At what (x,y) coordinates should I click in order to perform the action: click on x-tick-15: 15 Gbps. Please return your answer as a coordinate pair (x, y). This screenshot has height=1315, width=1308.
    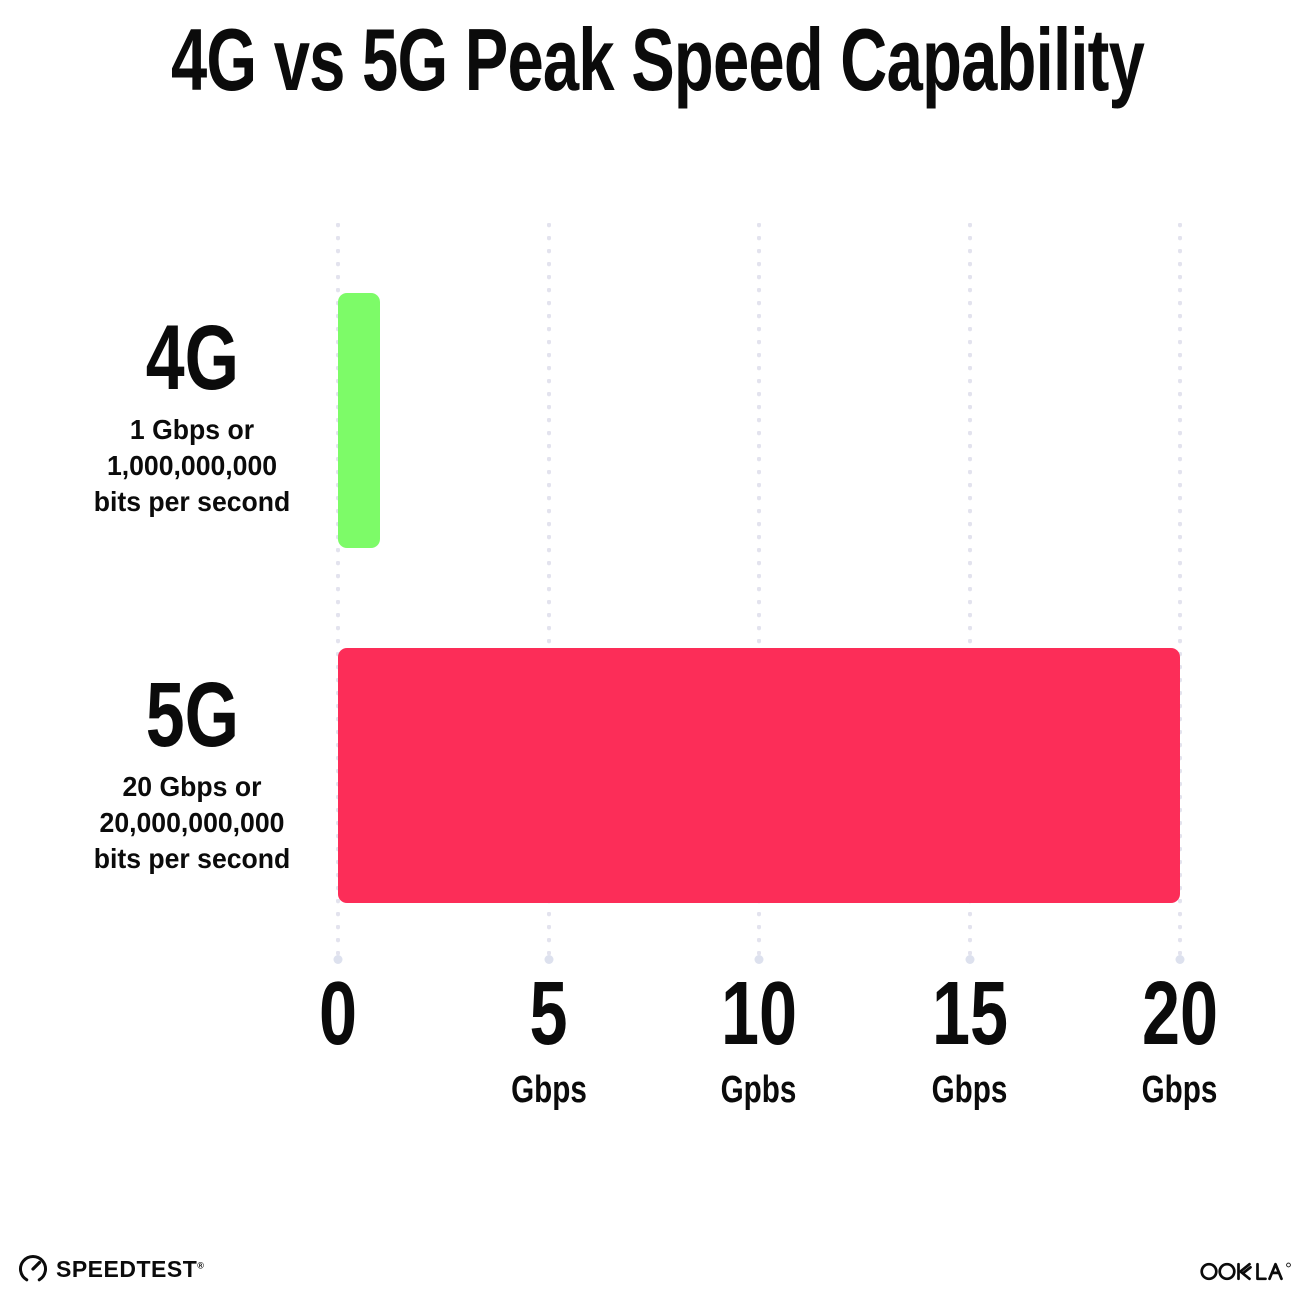
    Looking at the image, I should click on (969, 1039).